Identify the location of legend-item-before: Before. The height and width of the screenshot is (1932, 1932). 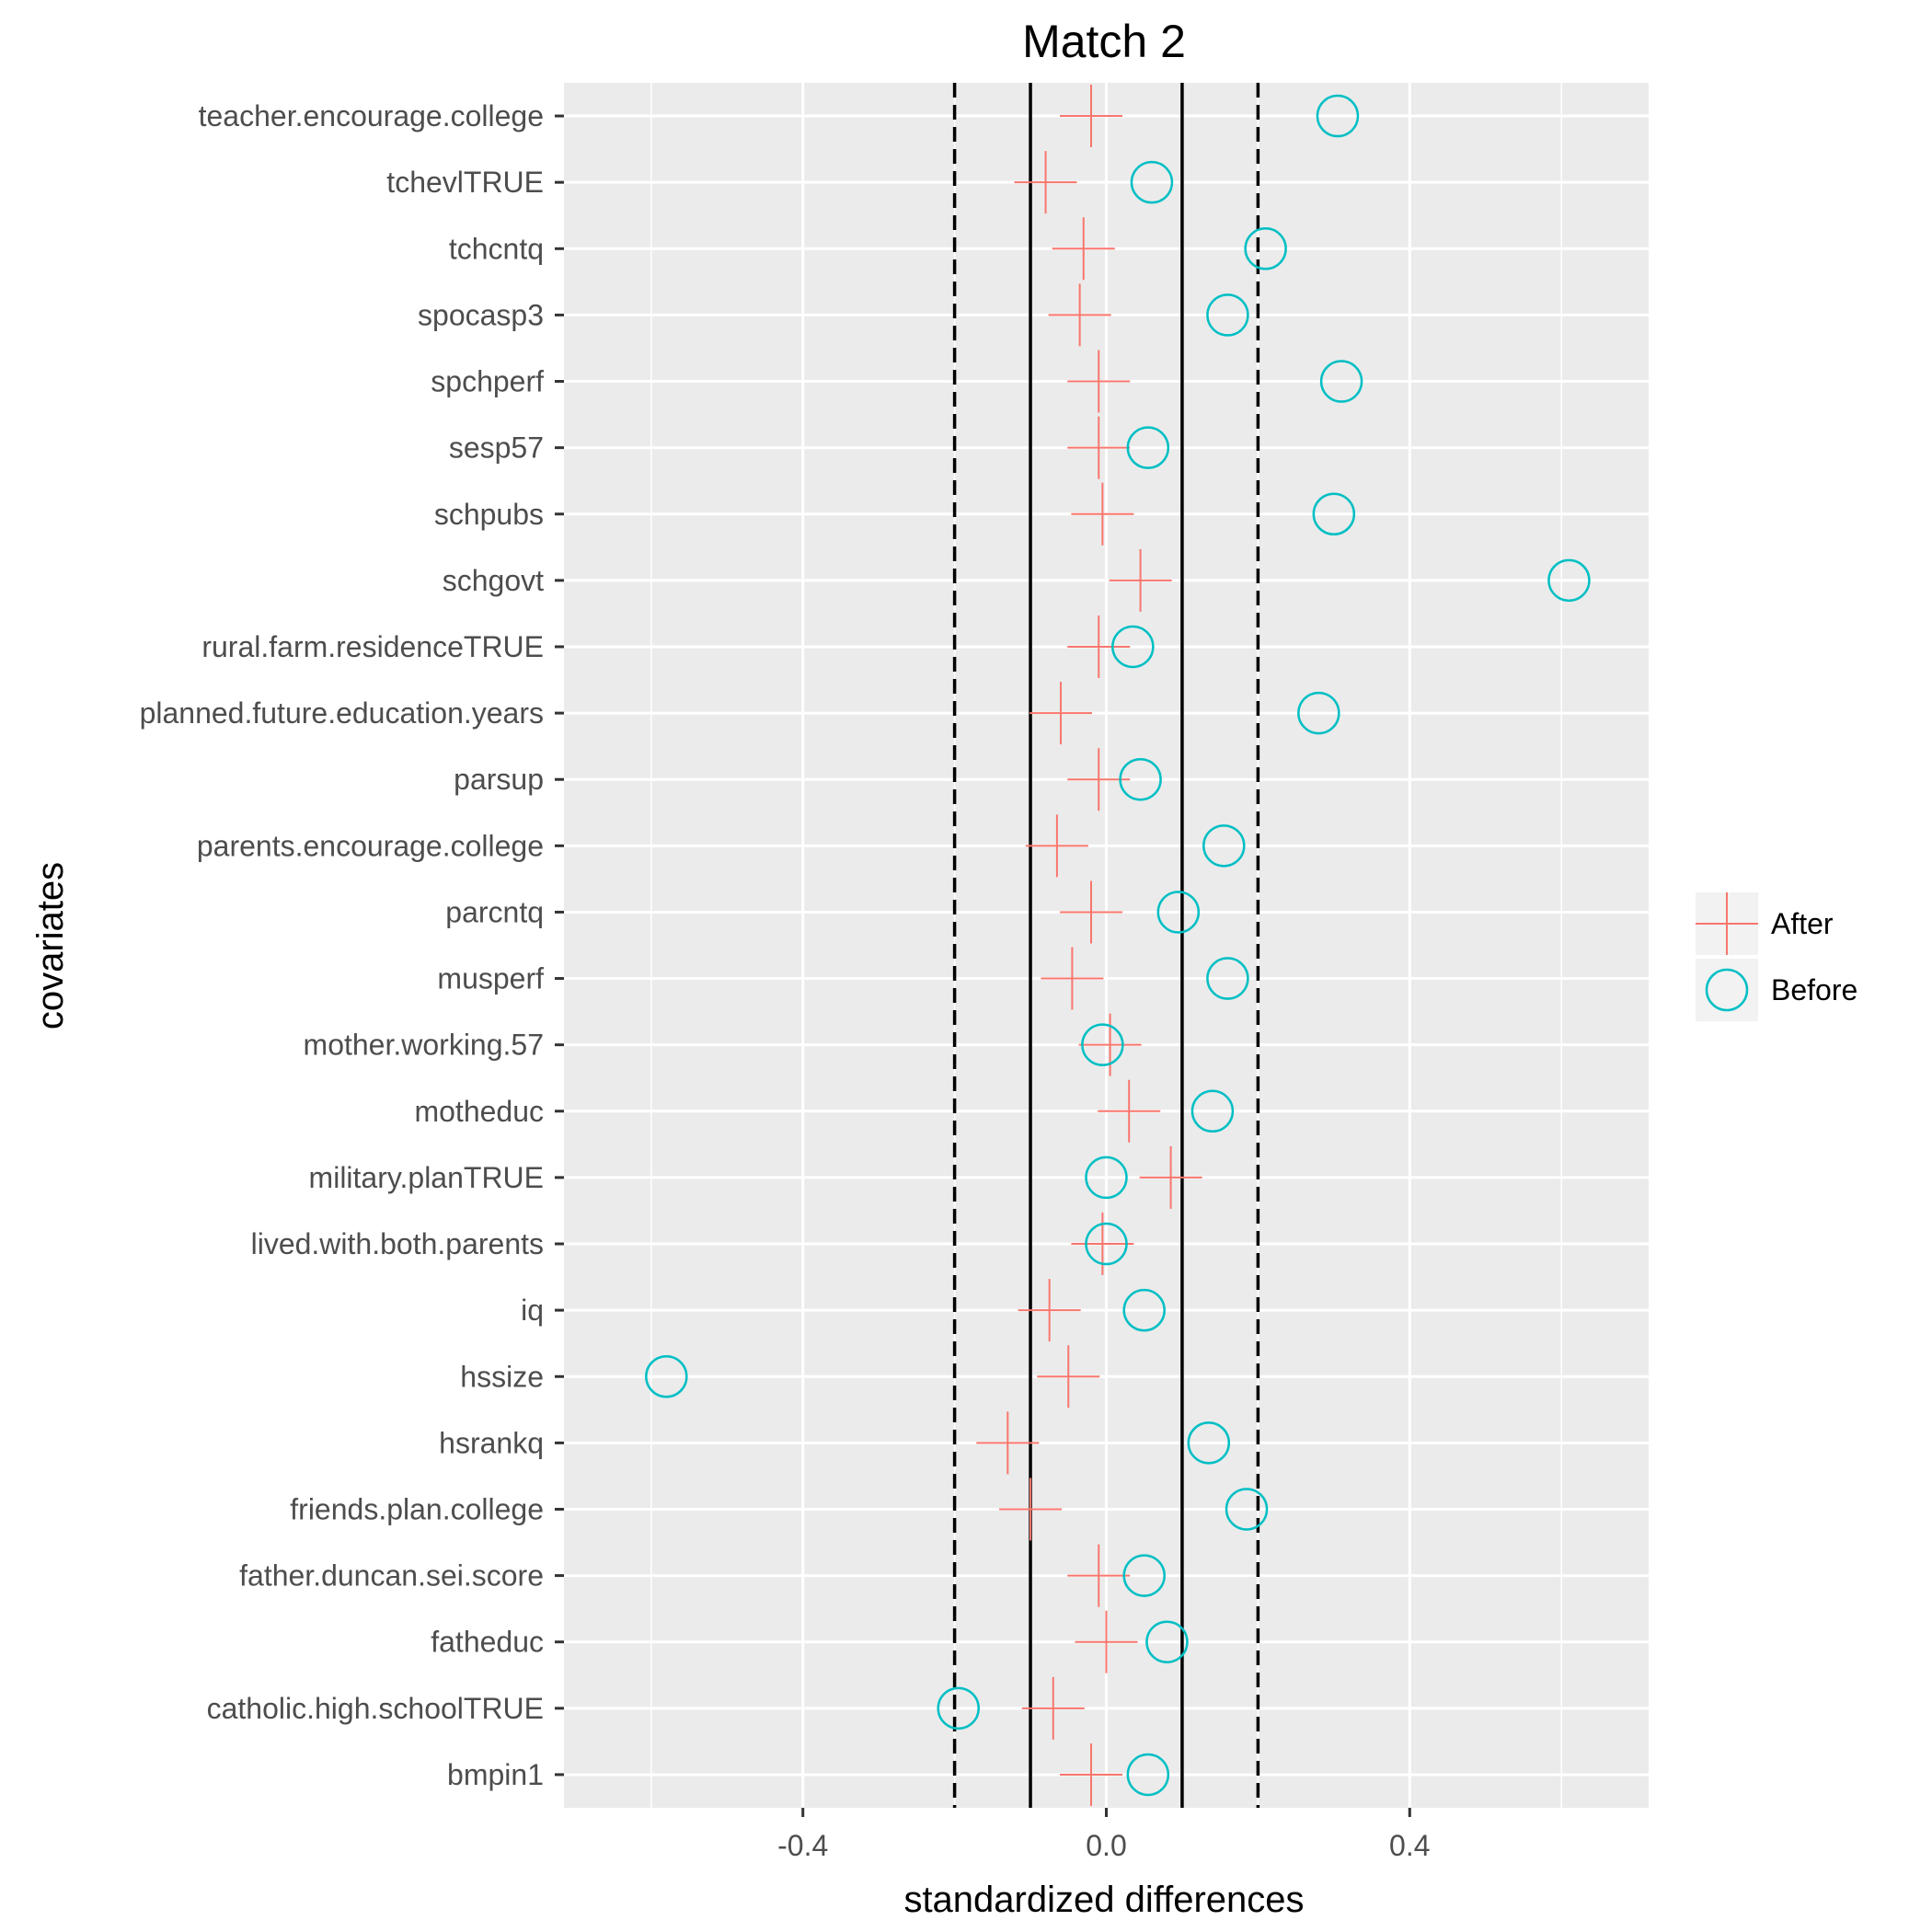
(1776, 990).